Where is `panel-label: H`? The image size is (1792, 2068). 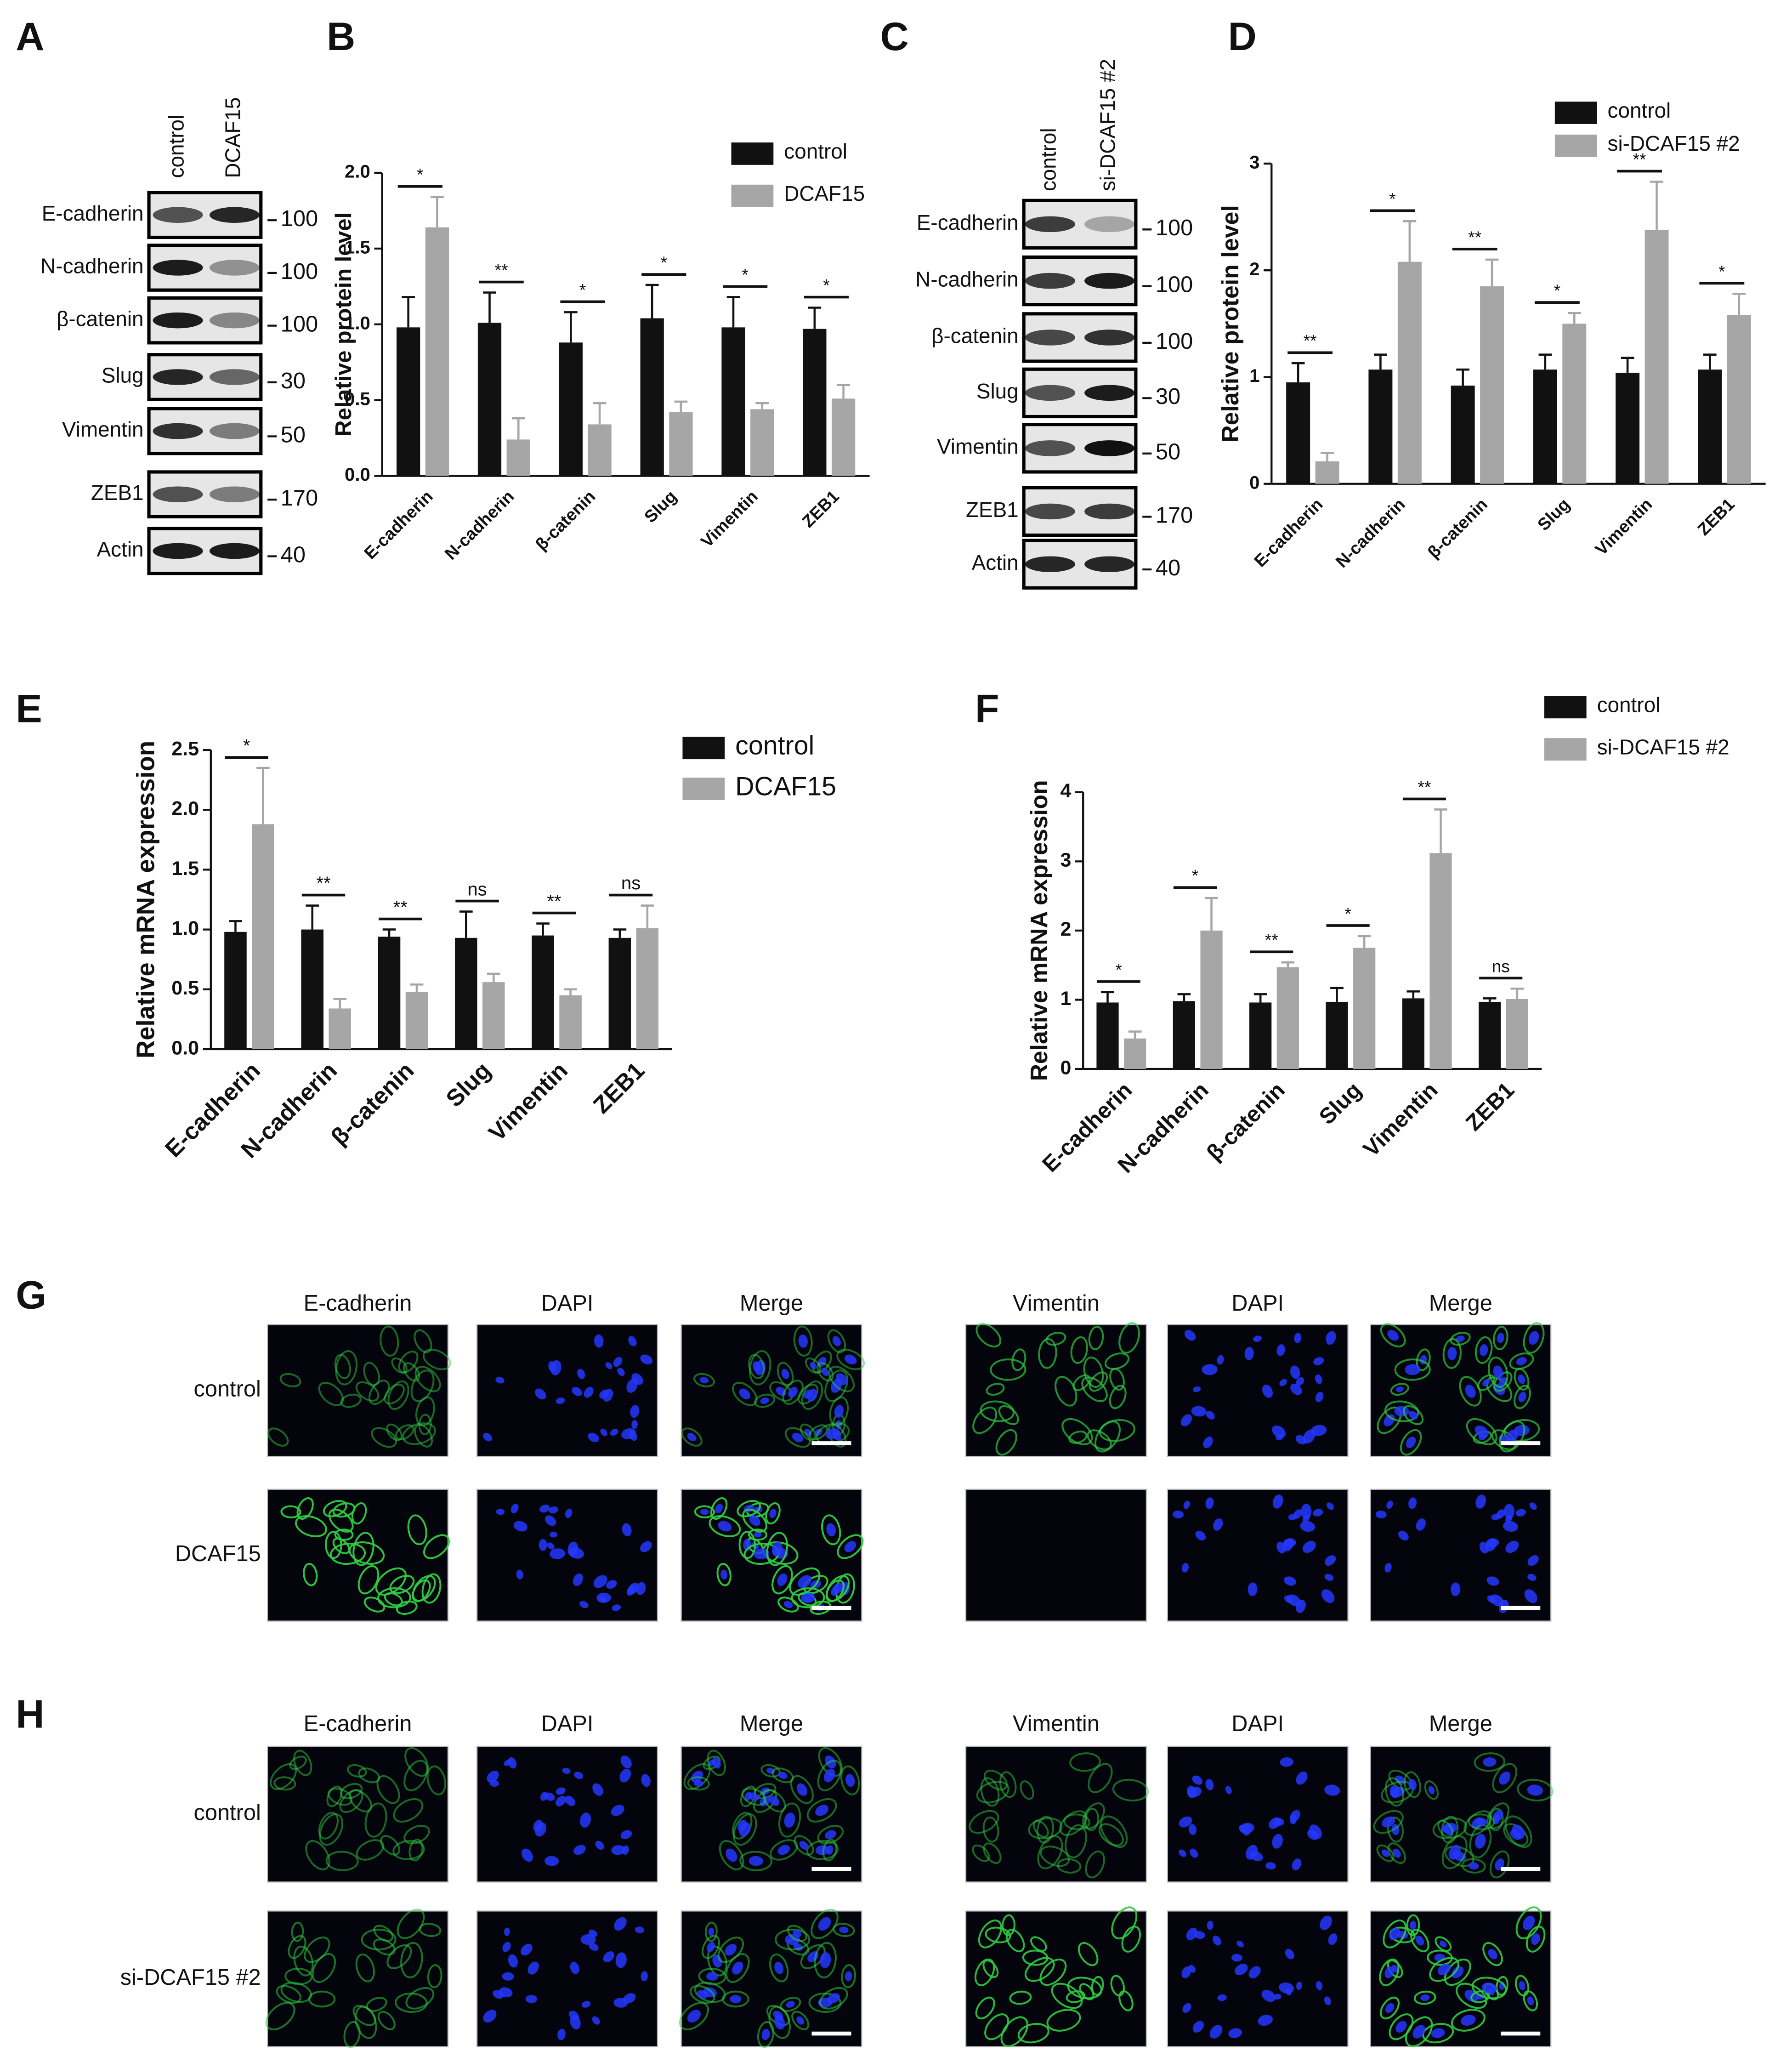 panel-label: H is located at coordinates (30, 1715).